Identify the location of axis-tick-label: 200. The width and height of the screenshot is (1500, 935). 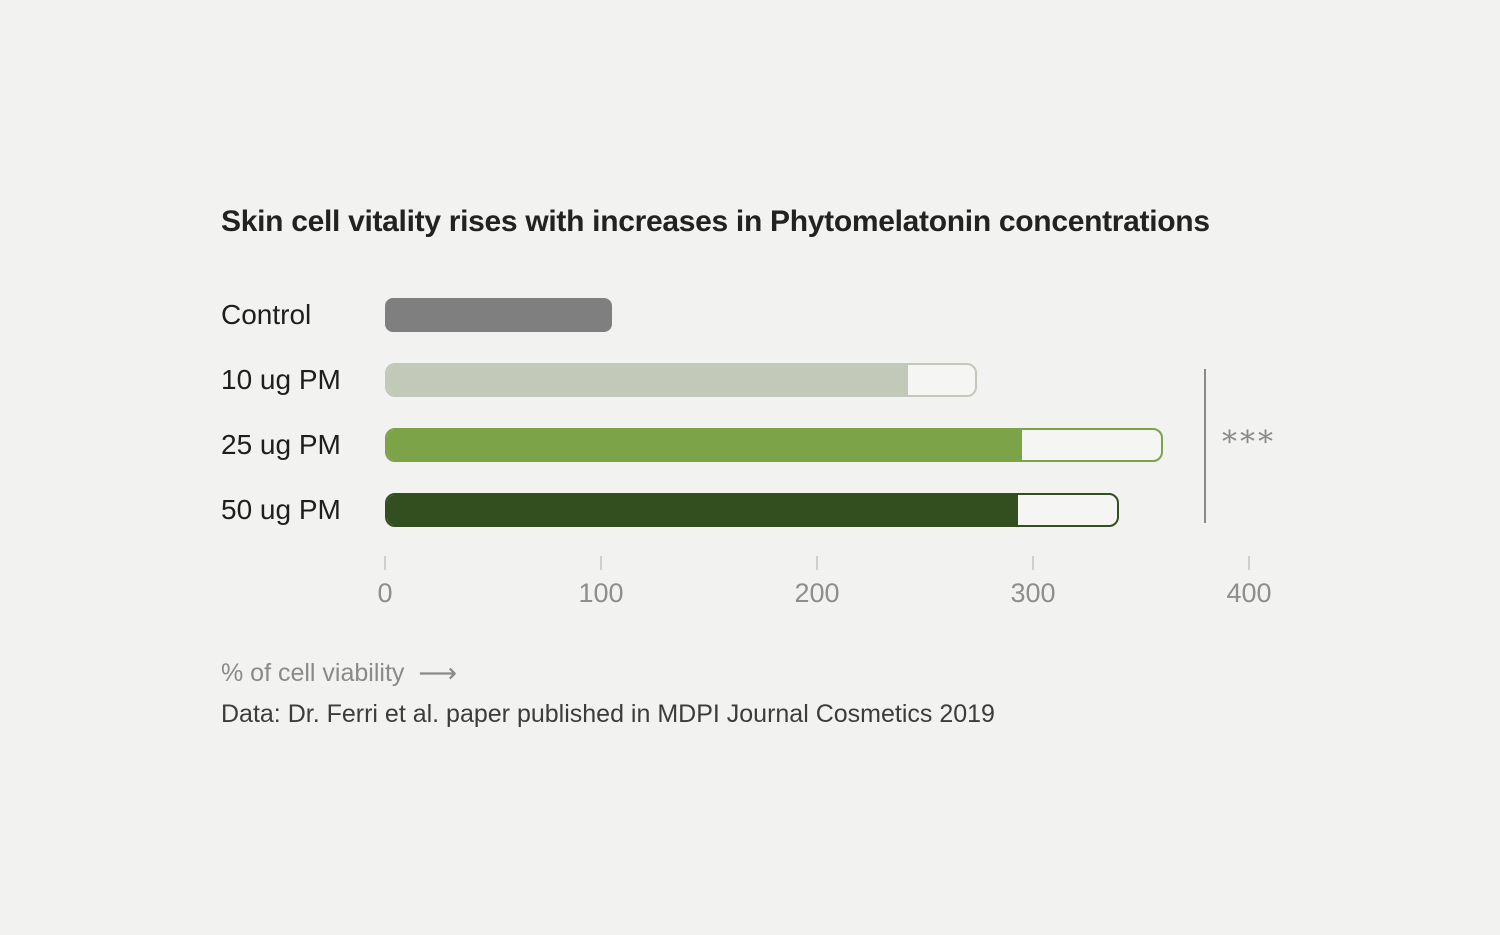
(817, 593).